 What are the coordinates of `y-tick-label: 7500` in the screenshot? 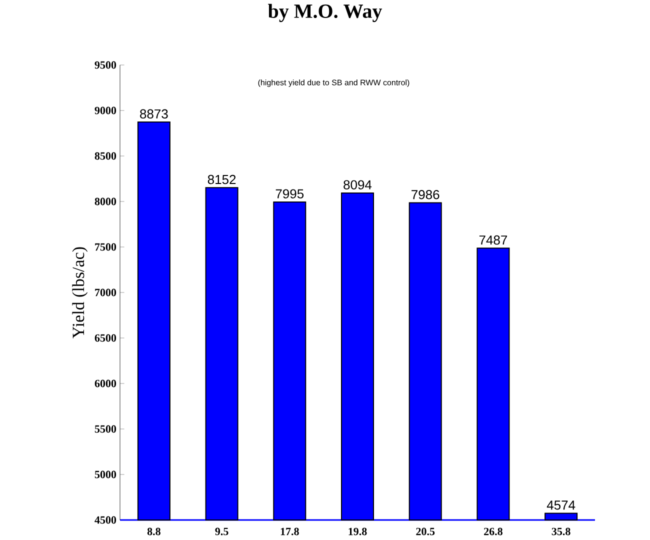 It's located at (105, 247).